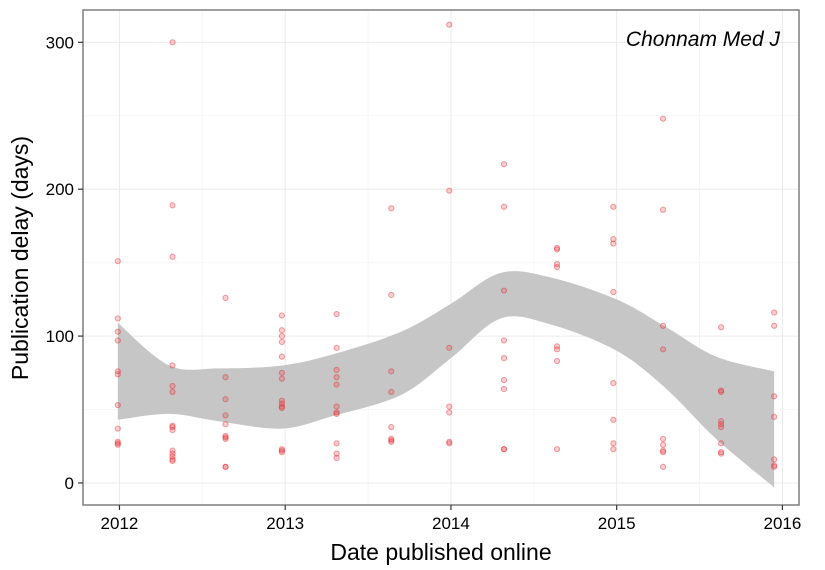 The image size is (825, 570). I want to click on y-tick-label: 200, so click(60, 189).